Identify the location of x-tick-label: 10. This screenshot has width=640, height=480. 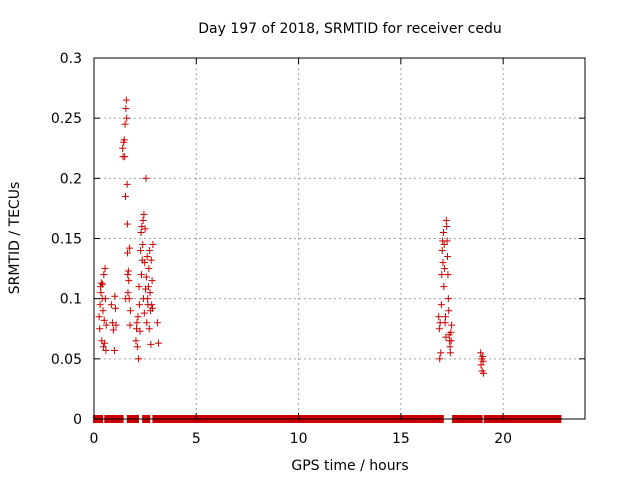
(299, 439).